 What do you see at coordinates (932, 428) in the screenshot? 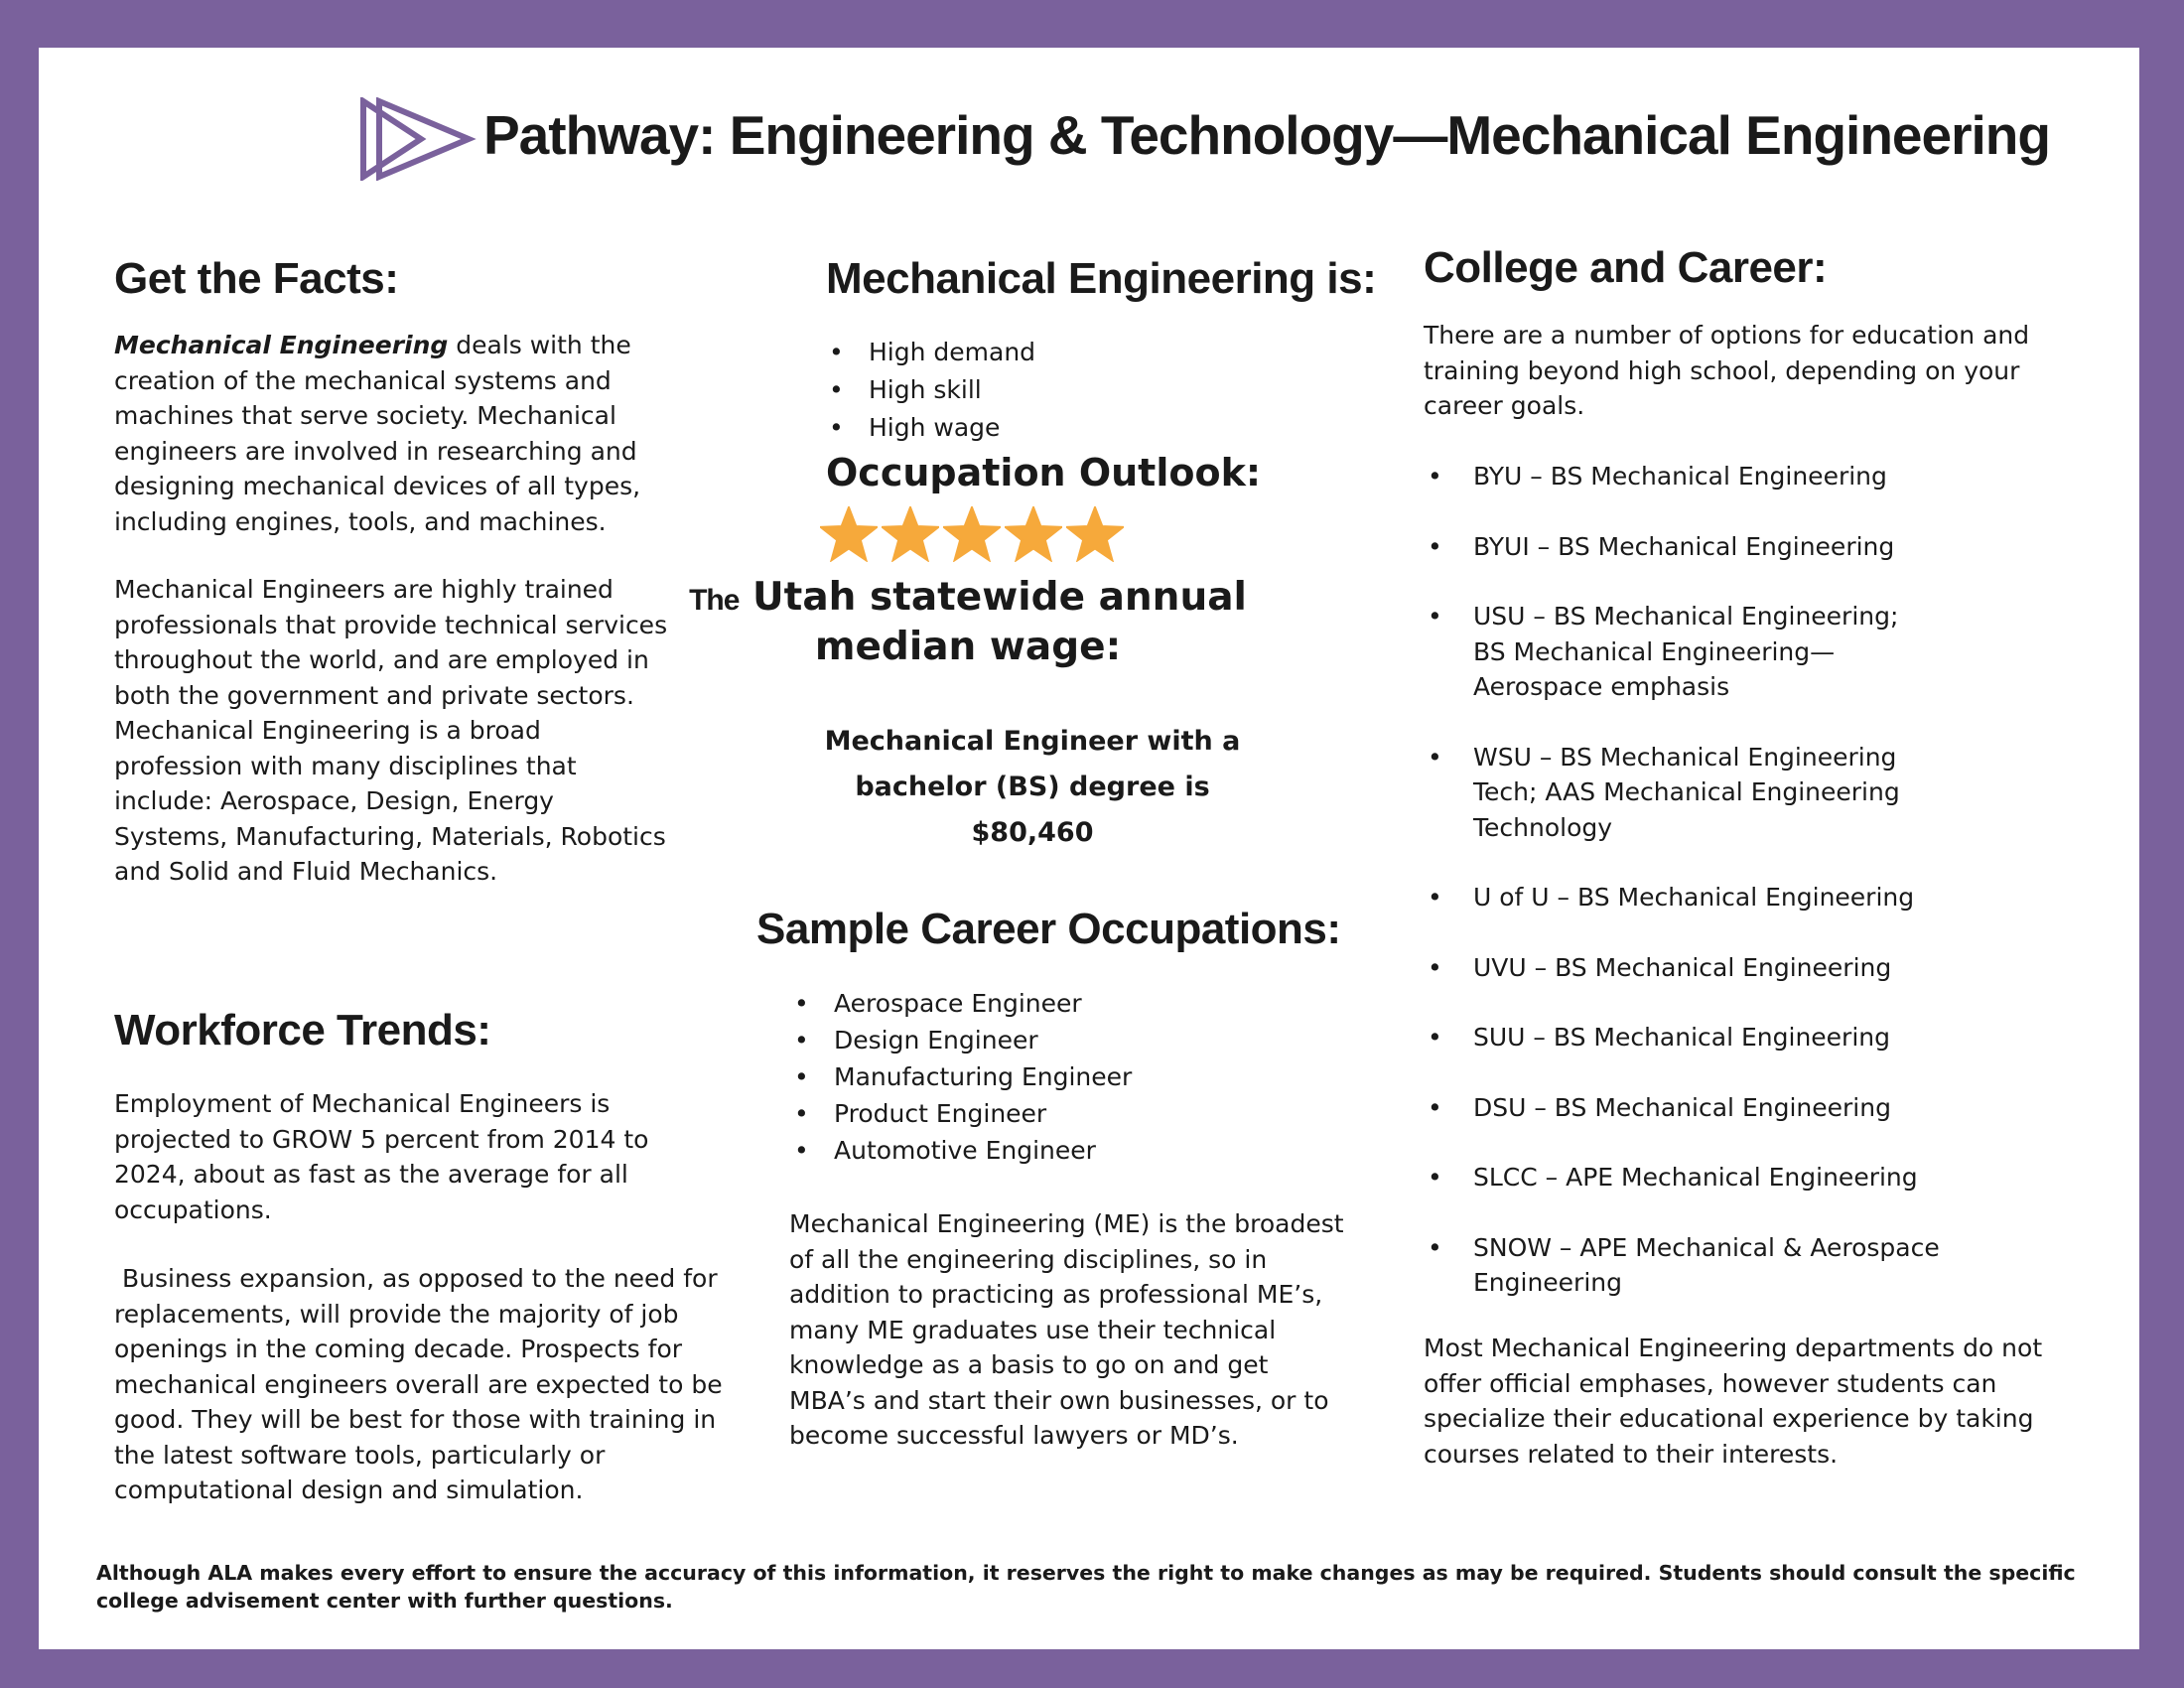
I see `list-item: High wage` at bounding box center [932, 428].